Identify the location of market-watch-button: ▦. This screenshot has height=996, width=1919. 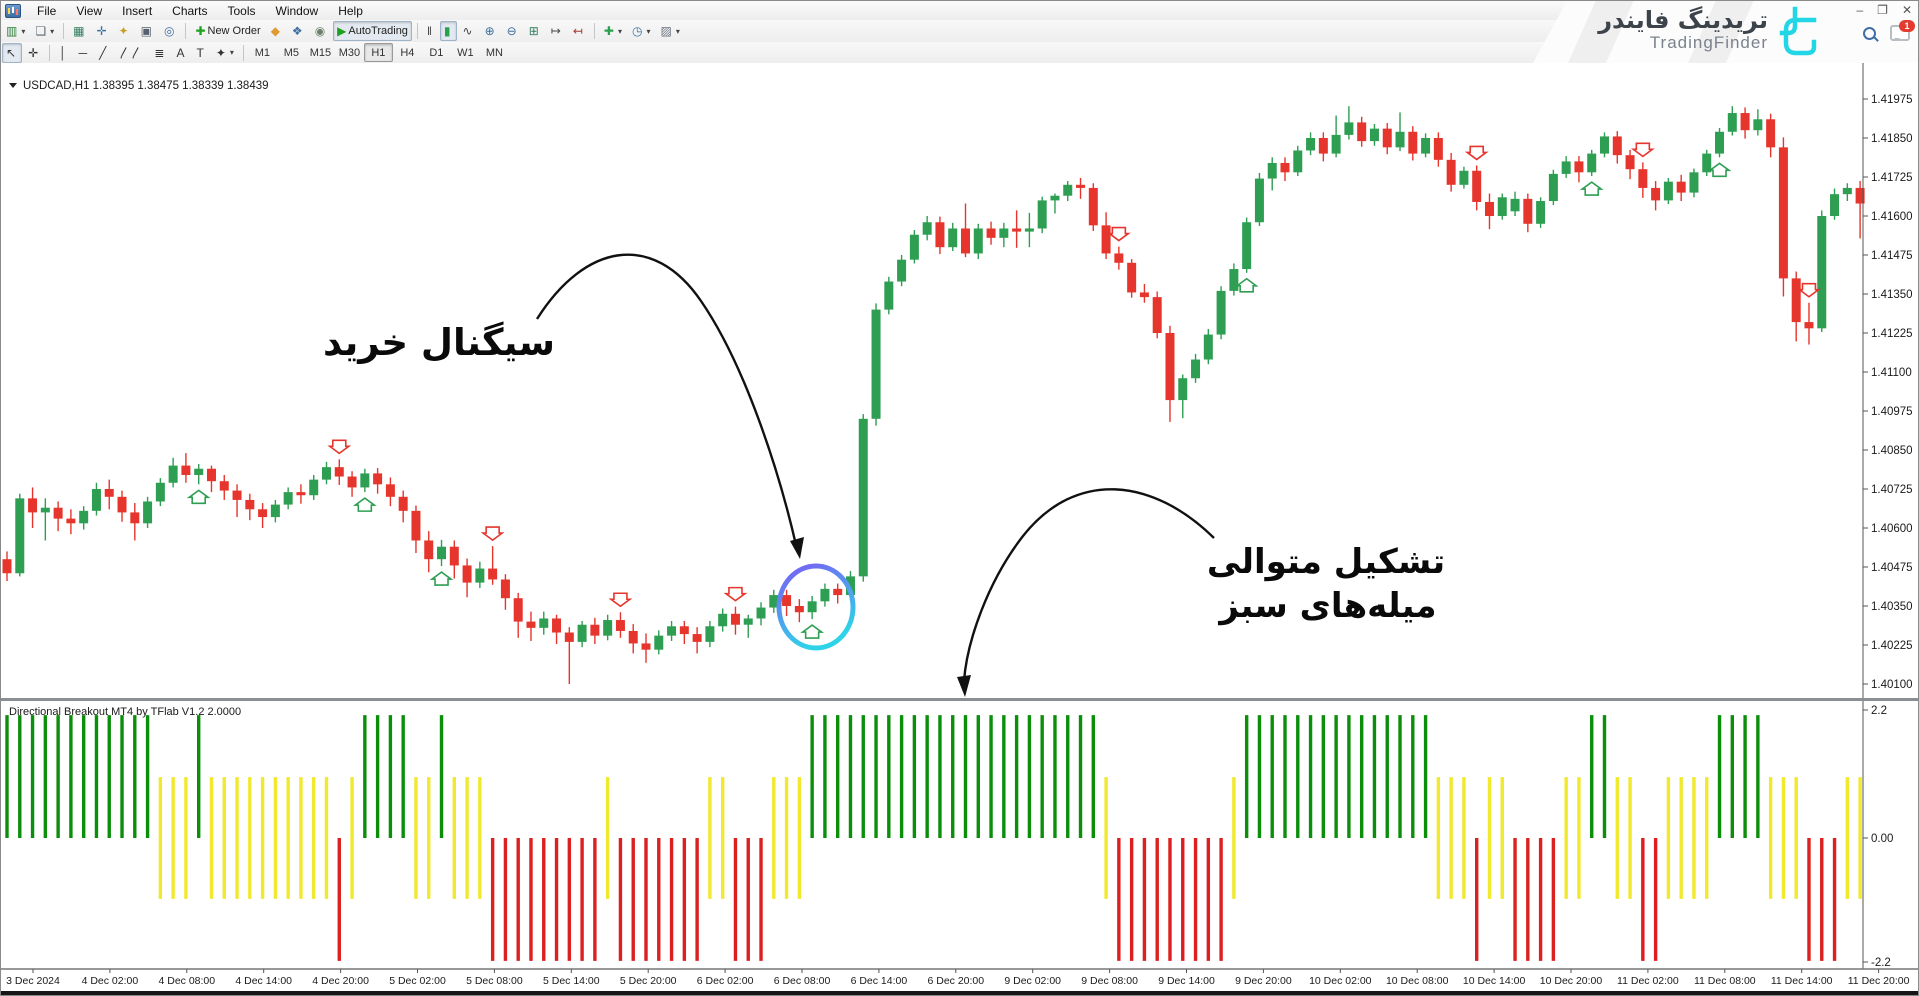
(79, 31).